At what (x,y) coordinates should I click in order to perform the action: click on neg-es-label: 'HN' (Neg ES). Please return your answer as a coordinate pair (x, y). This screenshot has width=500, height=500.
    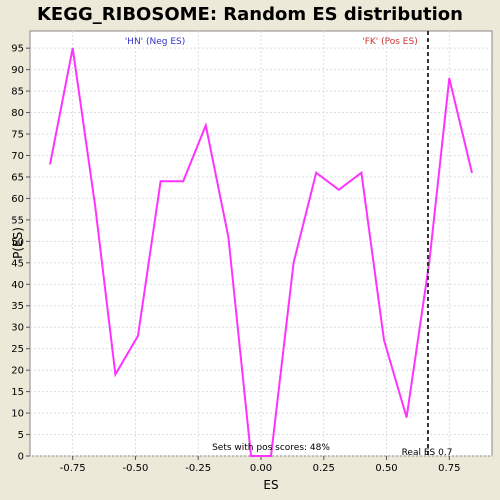
    Looking at the image, I should click on (155, 42).